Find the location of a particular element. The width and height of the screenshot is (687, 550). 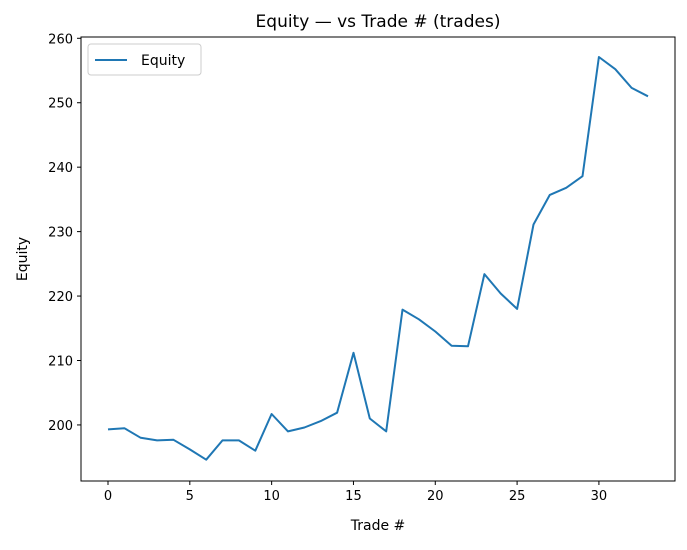

y-tick-label: 240 is located at coordinates (60, 168).